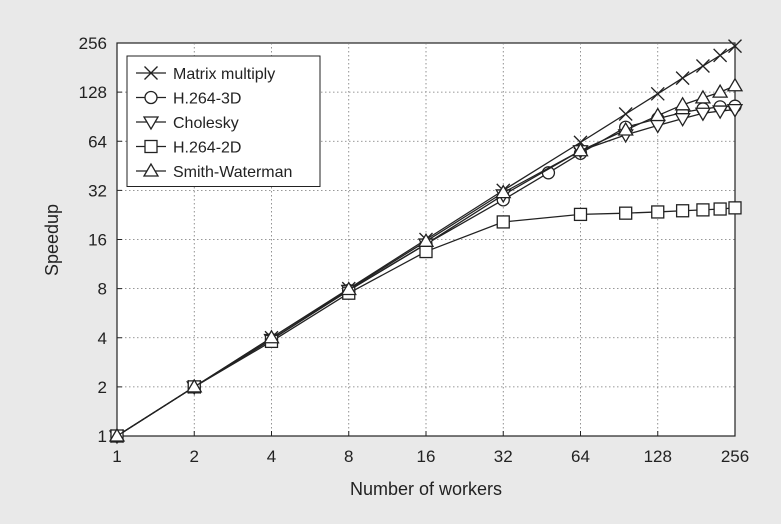 This screenshot has width=781, height=524. I want to click on x-tick-label: 16, so click(426, 456).